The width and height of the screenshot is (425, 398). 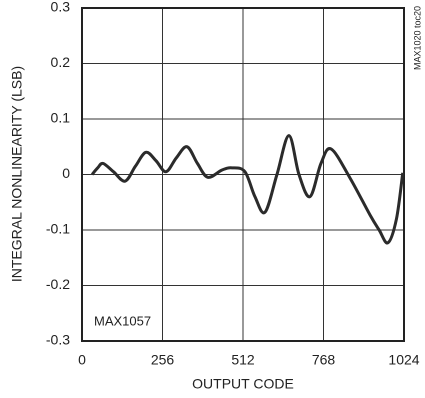 I want to click on y-tick-label: 0.3, so click(x=61, y=7).